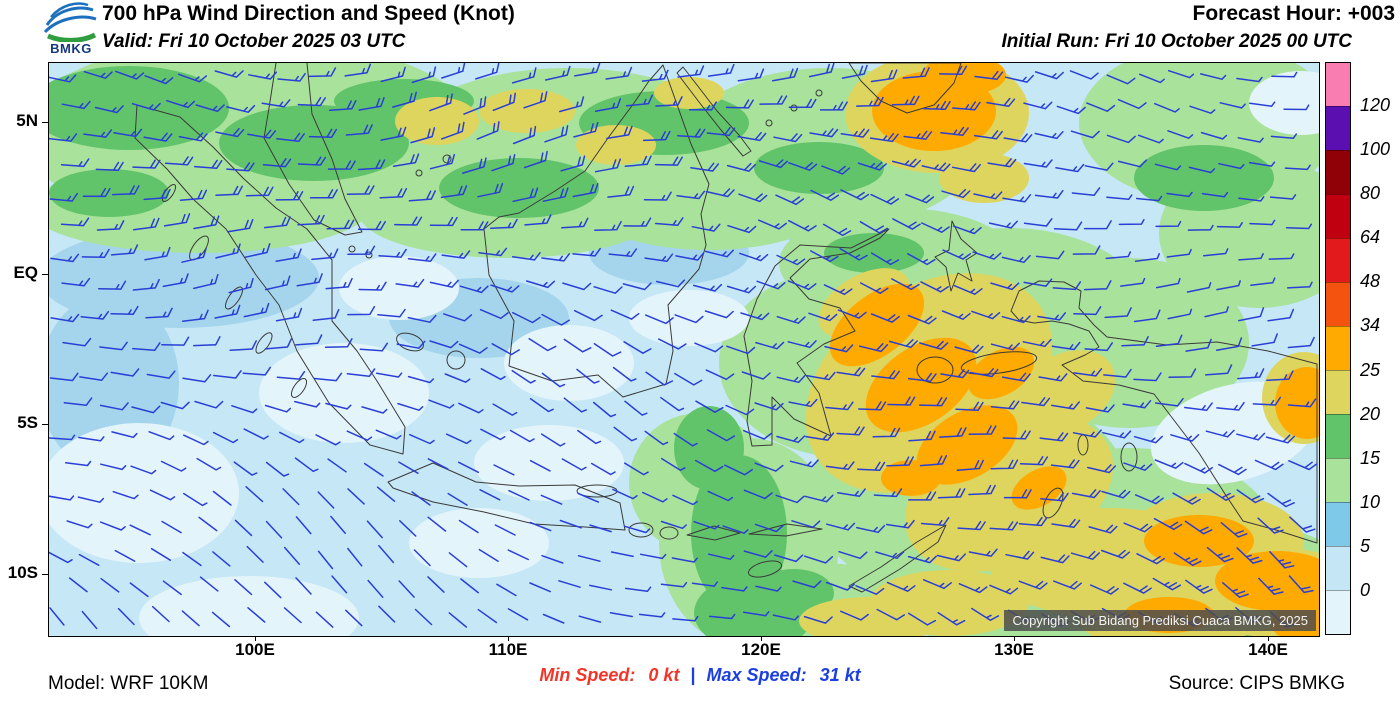  Describe the element at coordinates (935, 370) in the screenshot. I see `coast-buru` at that location.